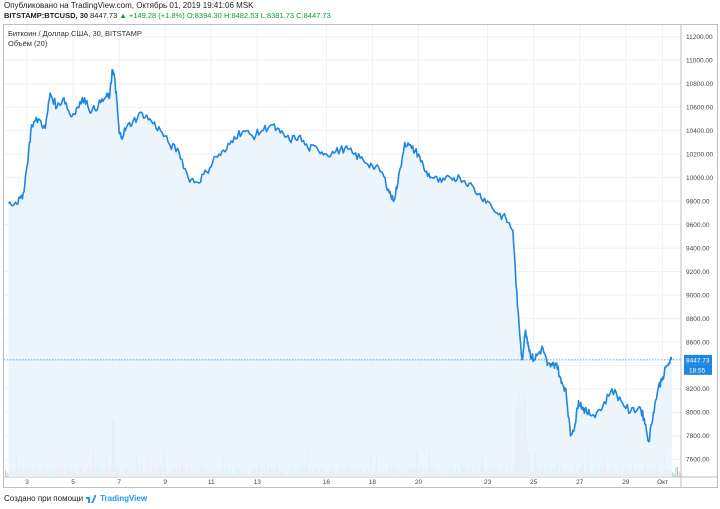 This screenshot has width=720, height=509. What do you see at coordinates (699, 61) in the screenshot?
I see `y-tick-label: 11000.00` at bounding box center [699, 61].